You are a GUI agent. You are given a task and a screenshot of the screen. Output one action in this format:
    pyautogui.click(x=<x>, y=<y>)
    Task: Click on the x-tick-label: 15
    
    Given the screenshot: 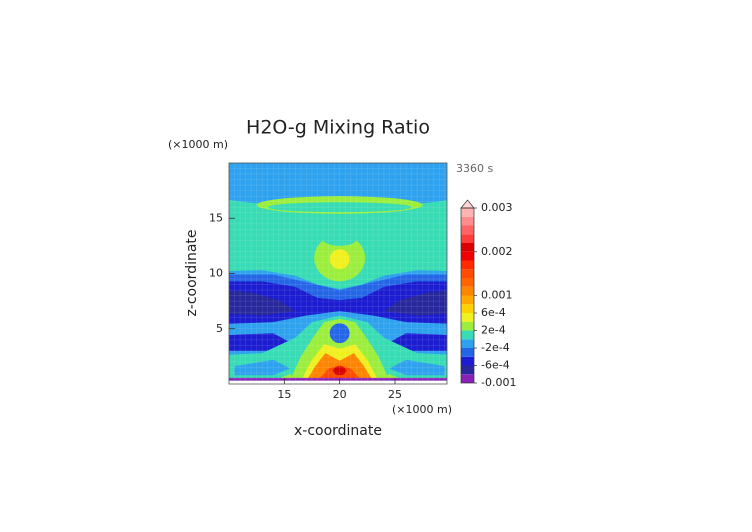 What is the action you would take?
    pyautogui.click(x=284, y=394)
    